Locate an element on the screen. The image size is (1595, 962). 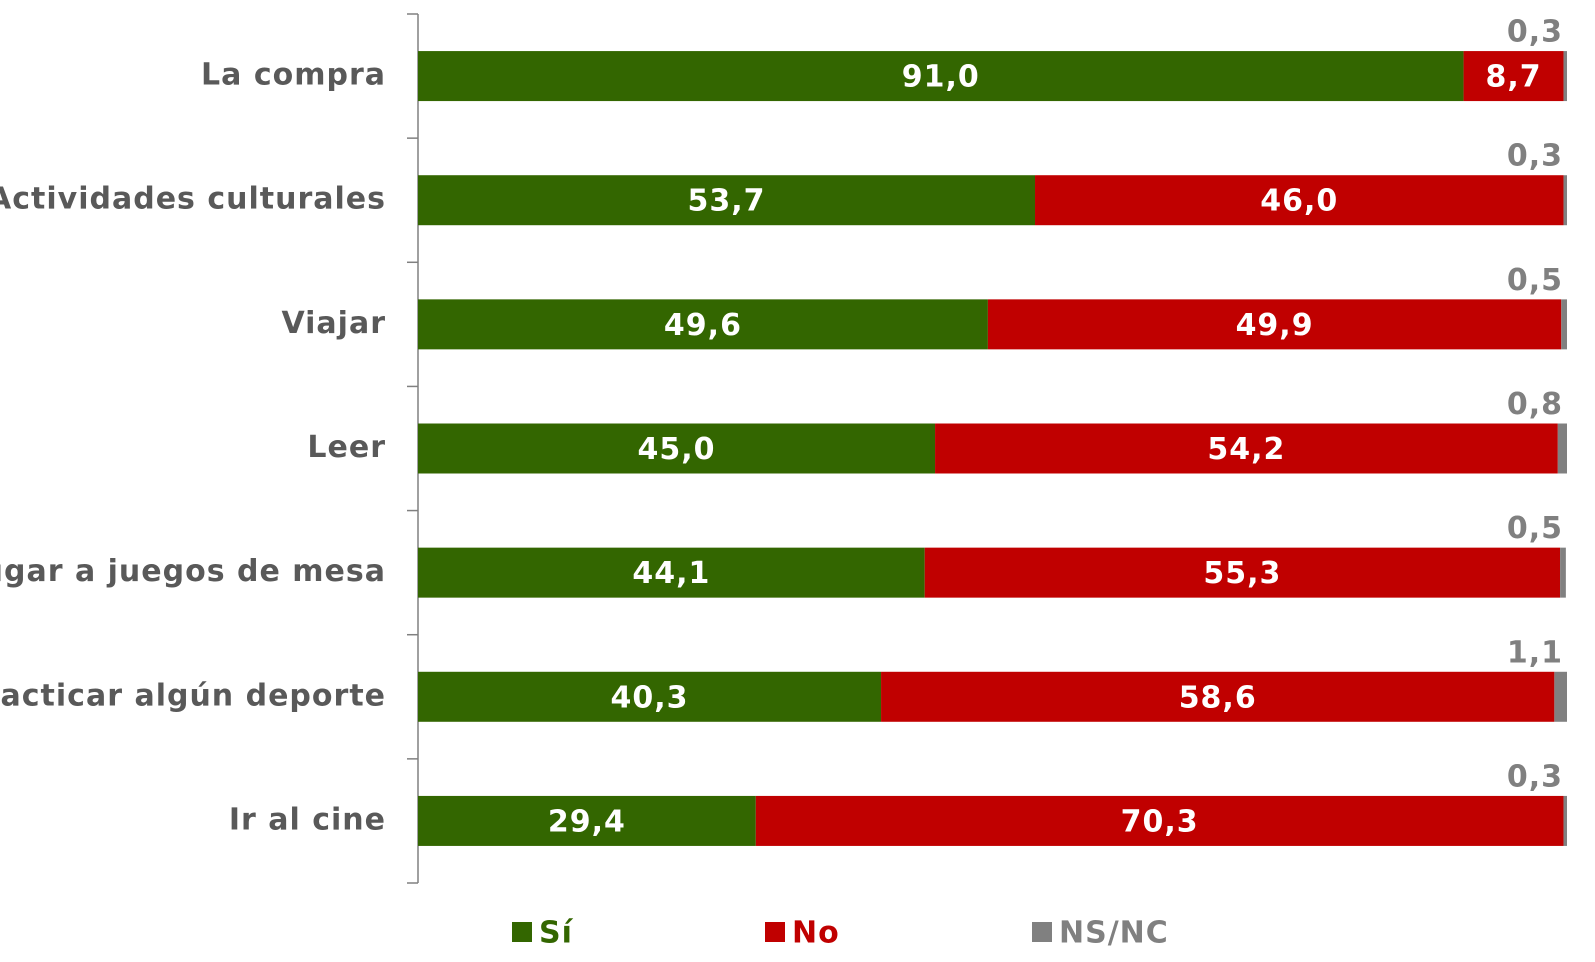
data-label: 58,6 is located at coordinates (1218, 697).